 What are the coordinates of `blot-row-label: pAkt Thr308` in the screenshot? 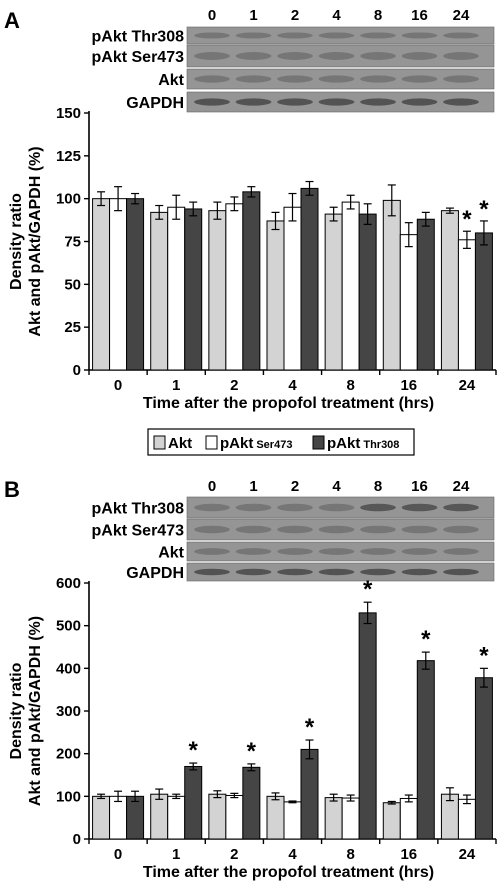 It's located at (138, 509).